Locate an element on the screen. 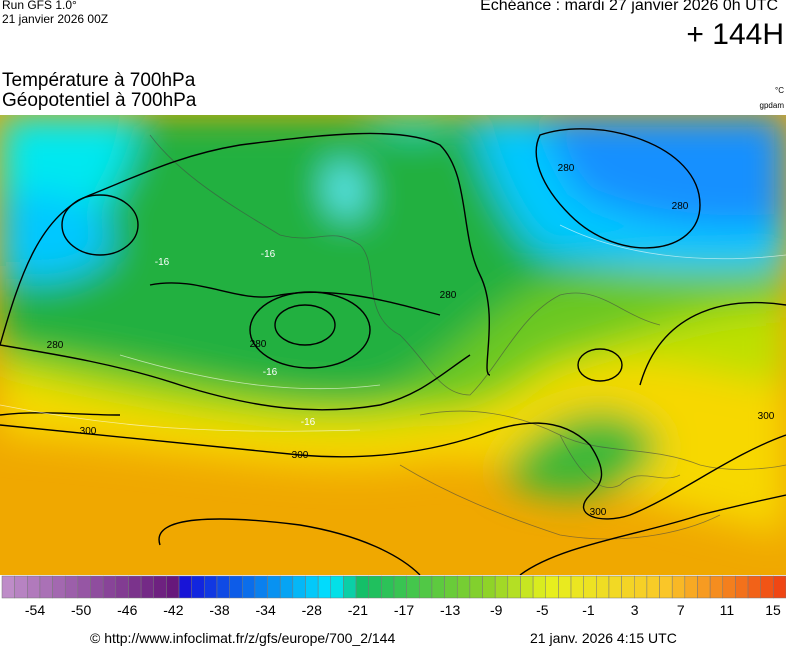  color-bar-label: -1 is located at coordinates (588, 610).